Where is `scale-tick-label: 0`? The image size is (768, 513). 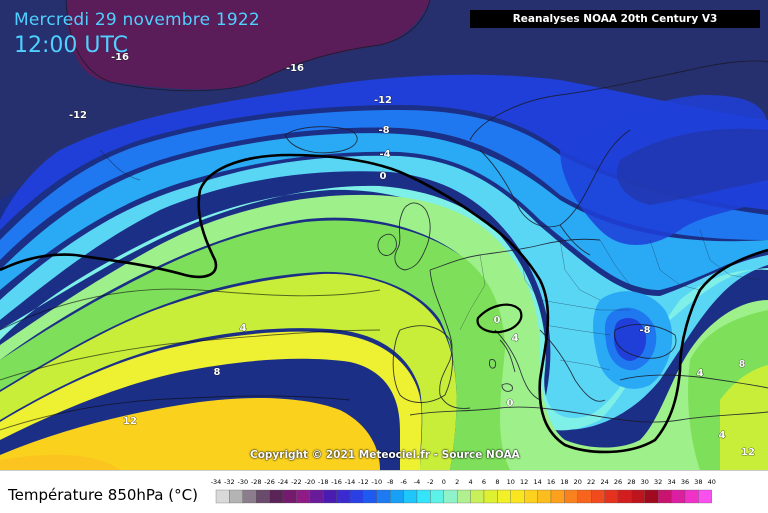 scale-tick-label: 0 is located at coordinates (444, 482).